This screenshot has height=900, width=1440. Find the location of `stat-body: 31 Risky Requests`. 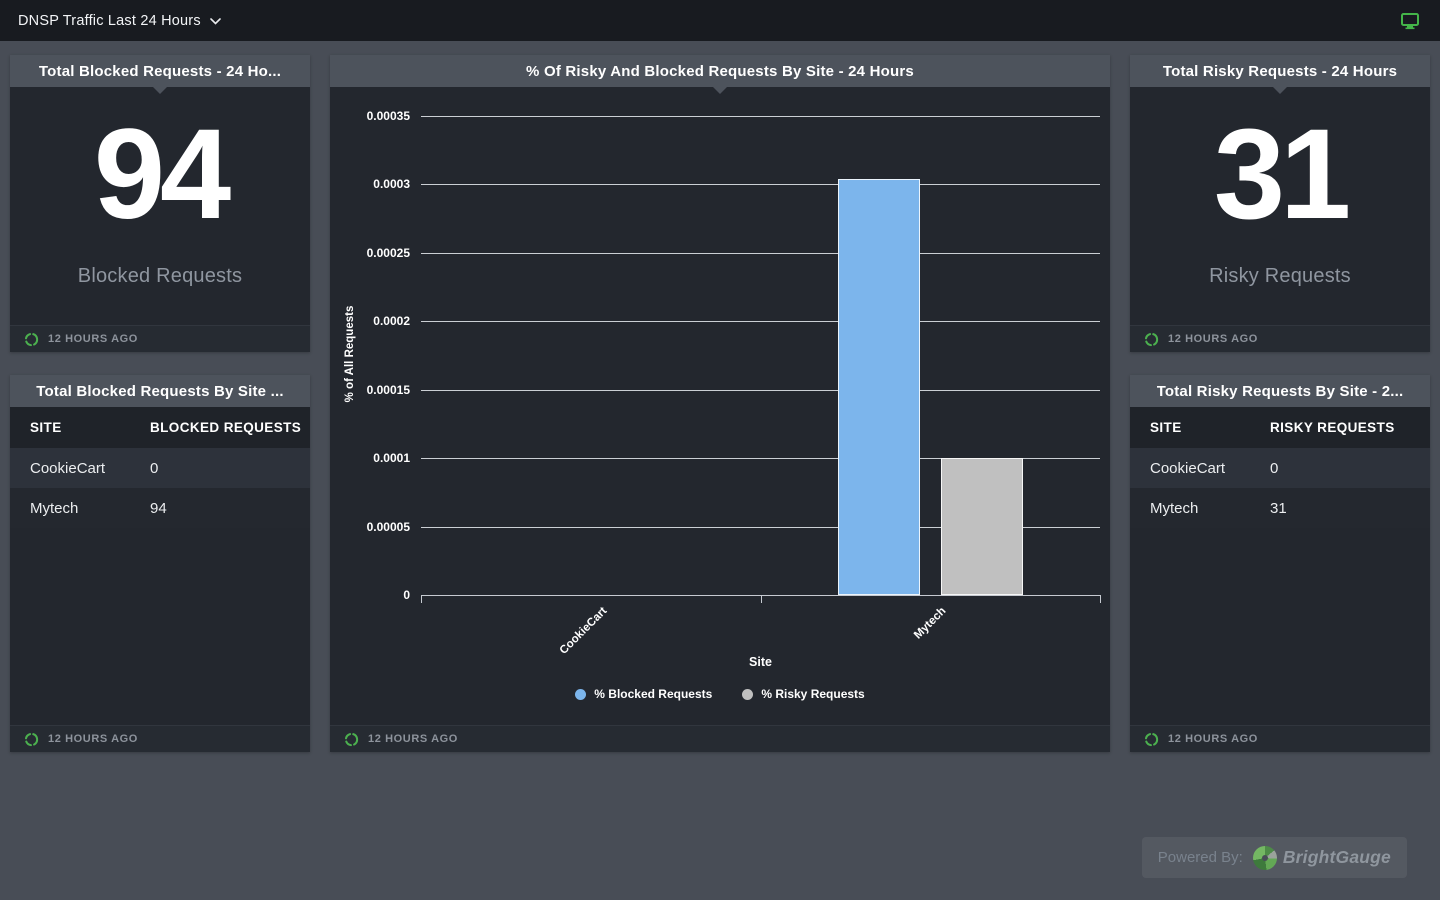

stat-body: 31 Risky Requests is located at coordinates (1280, 206).